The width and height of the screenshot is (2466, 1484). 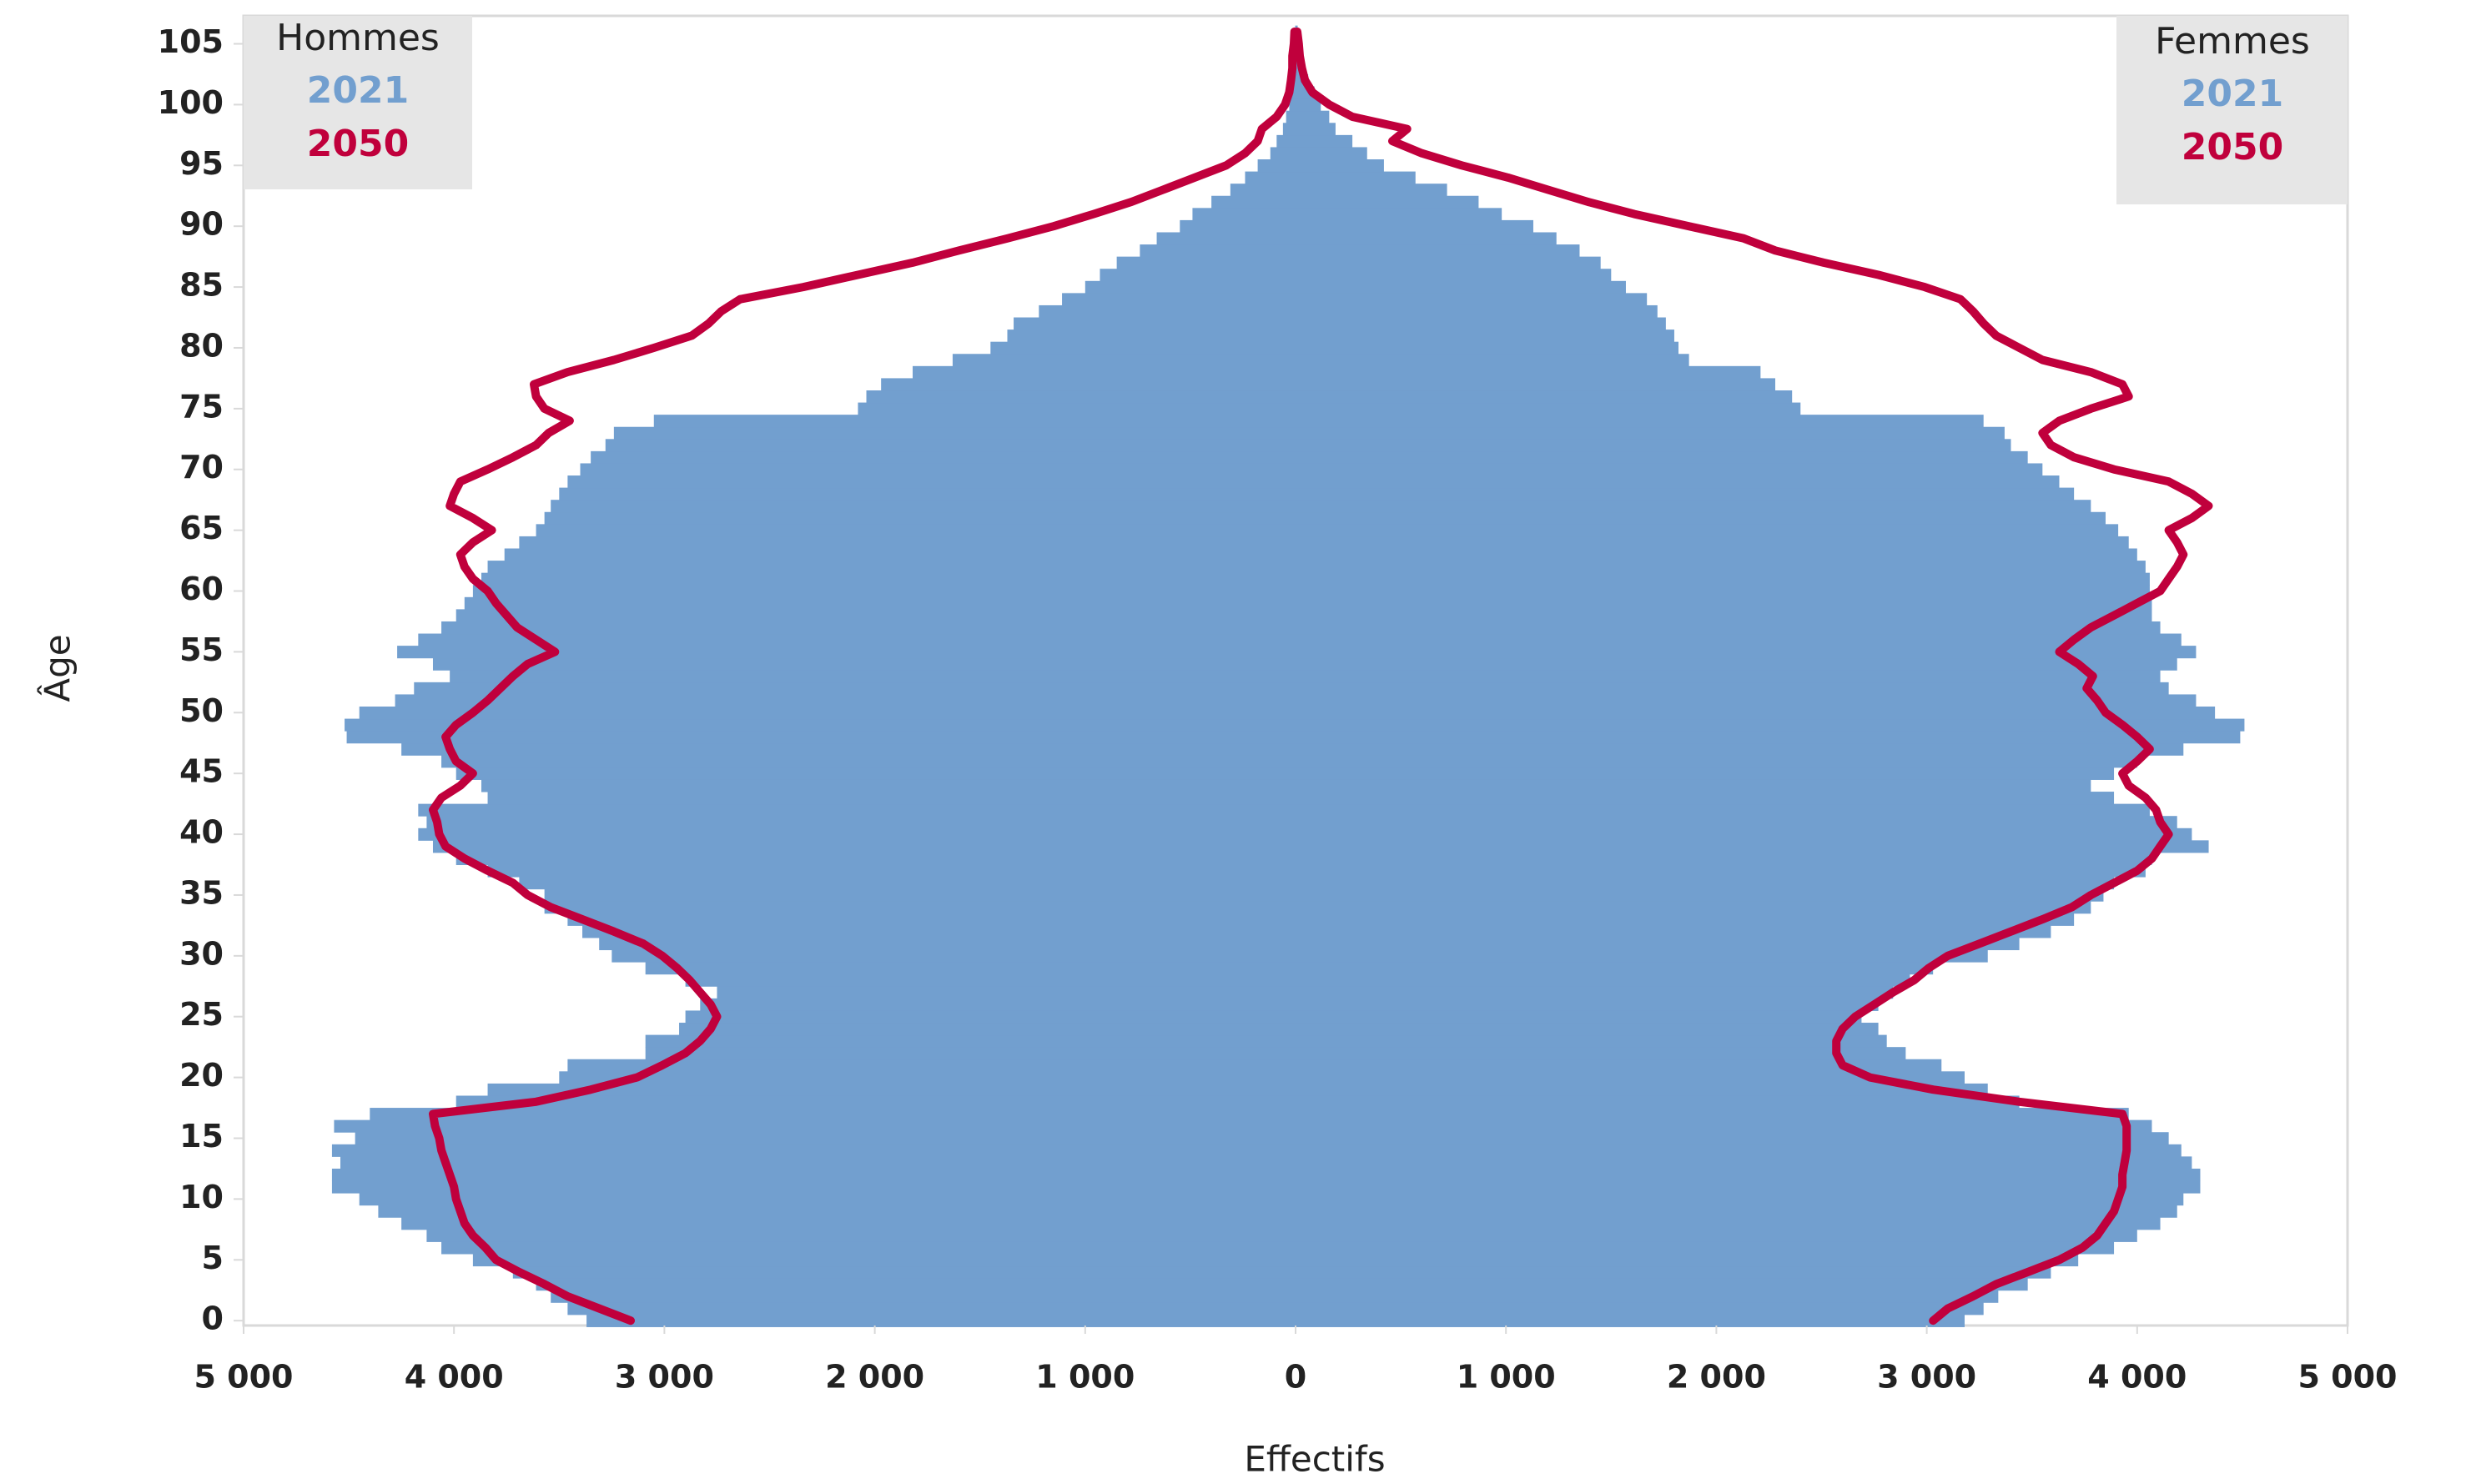 I want to click on y-tick-label: 30, so click(x=201, y=954).